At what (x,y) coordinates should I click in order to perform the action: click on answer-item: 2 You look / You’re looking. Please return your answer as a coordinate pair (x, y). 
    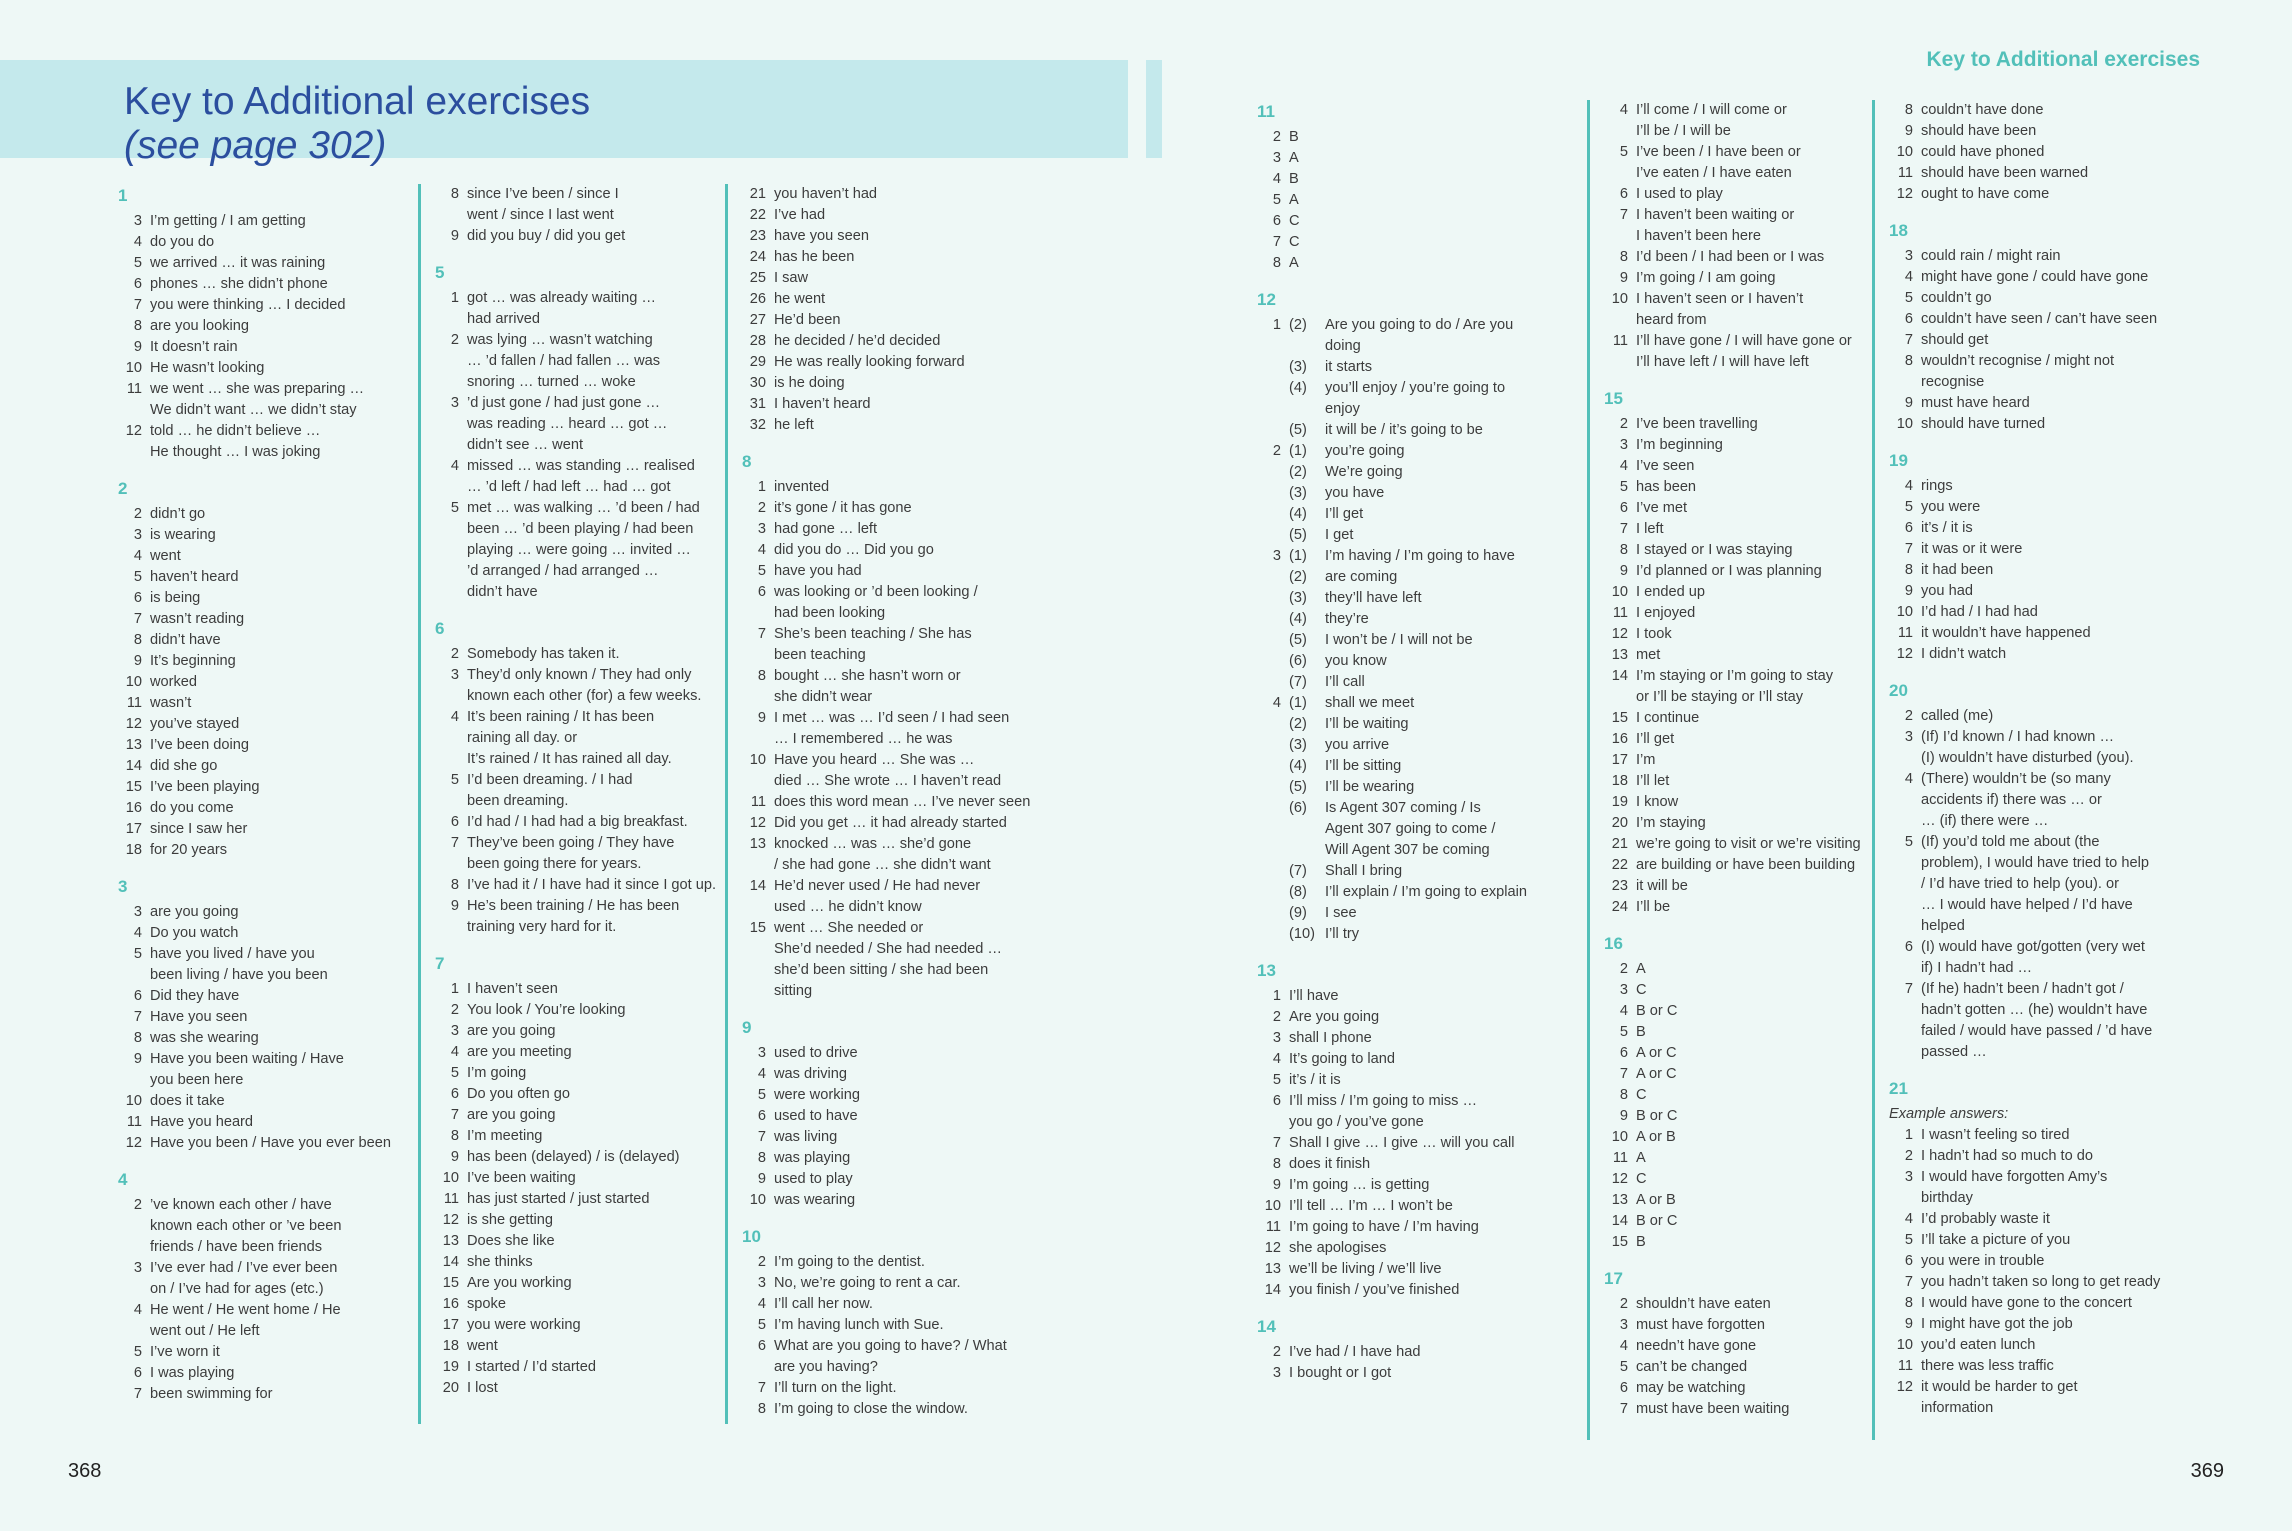
    Looking at the image, I should click on (581, 1010).